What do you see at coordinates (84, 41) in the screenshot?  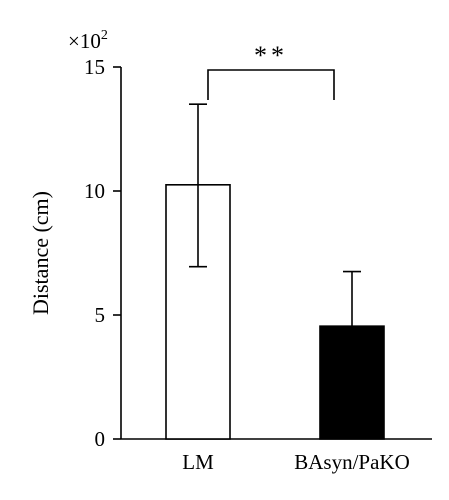 I see `y-multiplier-base: ×10` at bounding box center [84, 41].